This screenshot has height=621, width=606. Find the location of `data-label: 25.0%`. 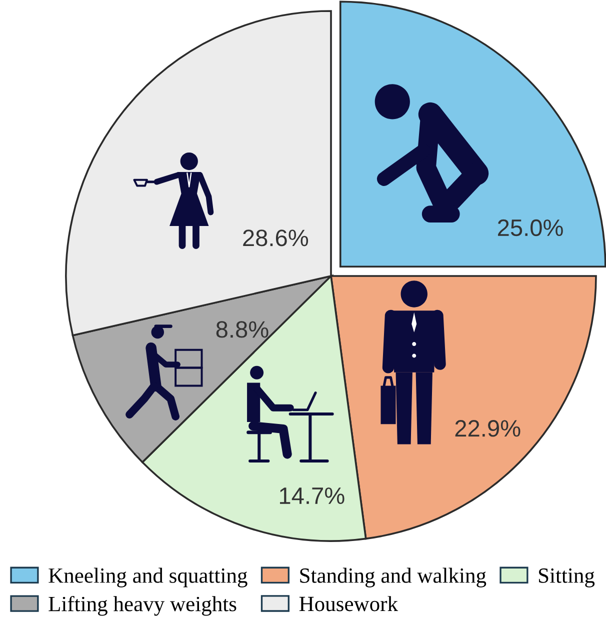

data-label: 25.0% is located at coordinates (530, 227).